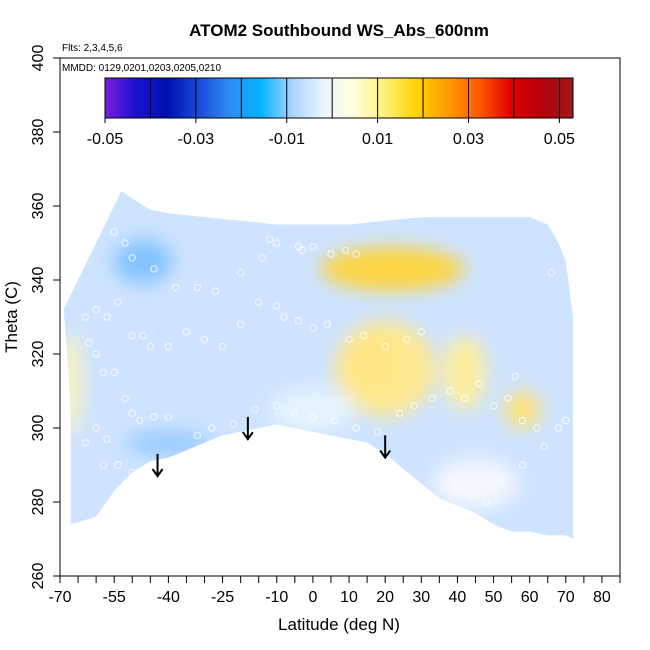 This screenshot has width=650, height=650. I want to click on x-tick-label: 40, so click(458, 597).